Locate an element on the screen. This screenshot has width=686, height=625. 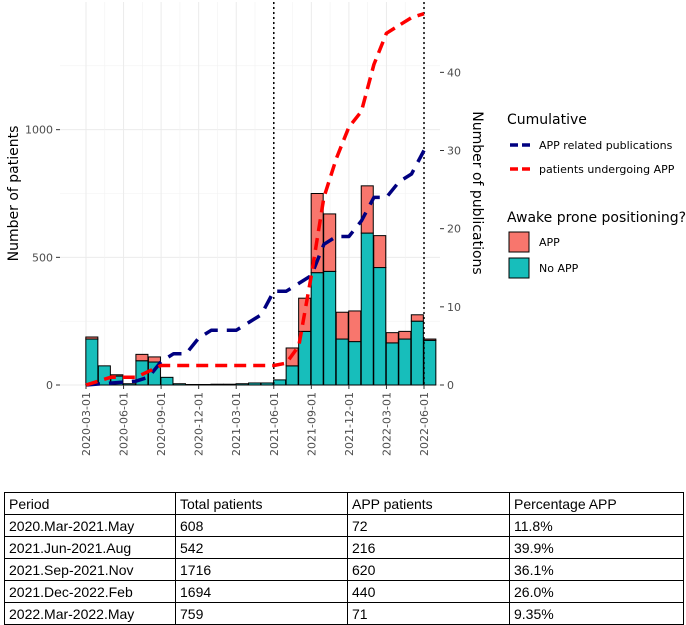
legend-label: APP related publications is located at coordinates (606, 145).